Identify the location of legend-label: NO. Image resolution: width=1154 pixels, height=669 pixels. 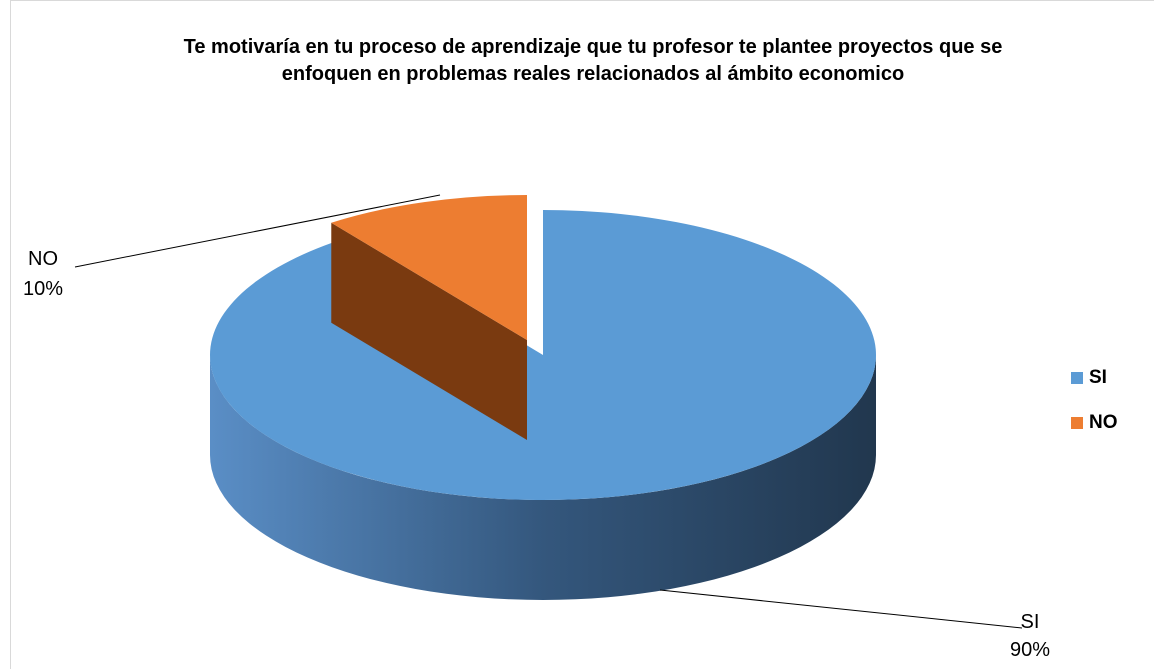
(1103, 422).